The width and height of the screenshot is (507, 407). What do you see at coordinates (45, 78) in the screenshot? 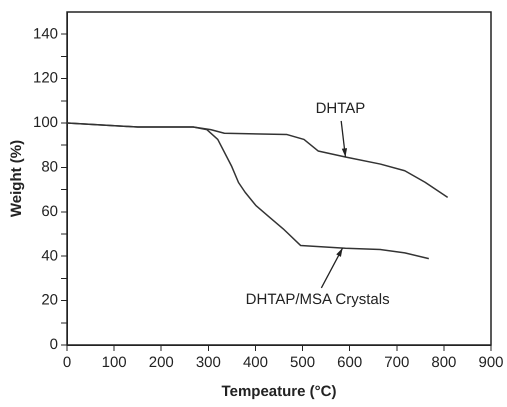
I see `y-tick-label: 120` at bounding box center [45, 78].